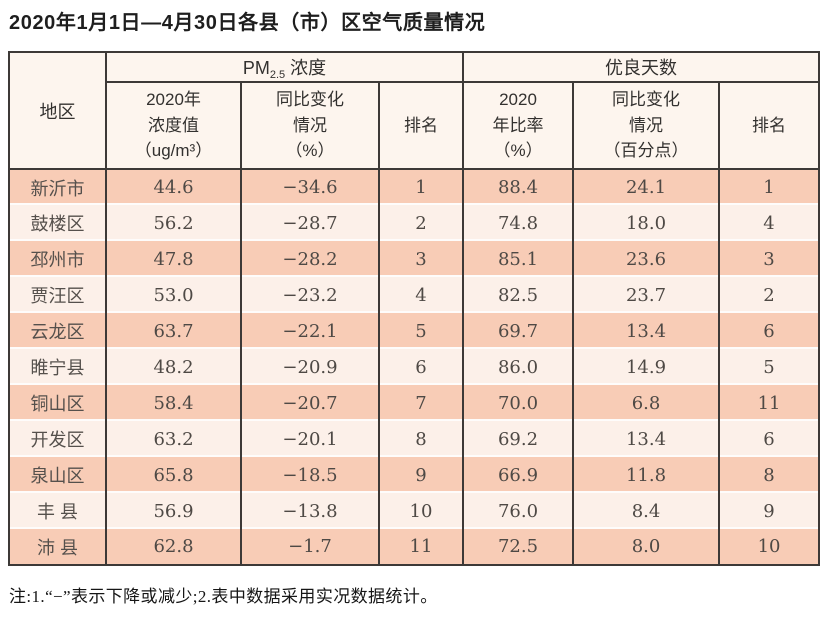 The image size is (825, 620). Describe the element at coordinates (310, 295) in the screenshot. I see `pm-change-cell: −23.2` at that location.